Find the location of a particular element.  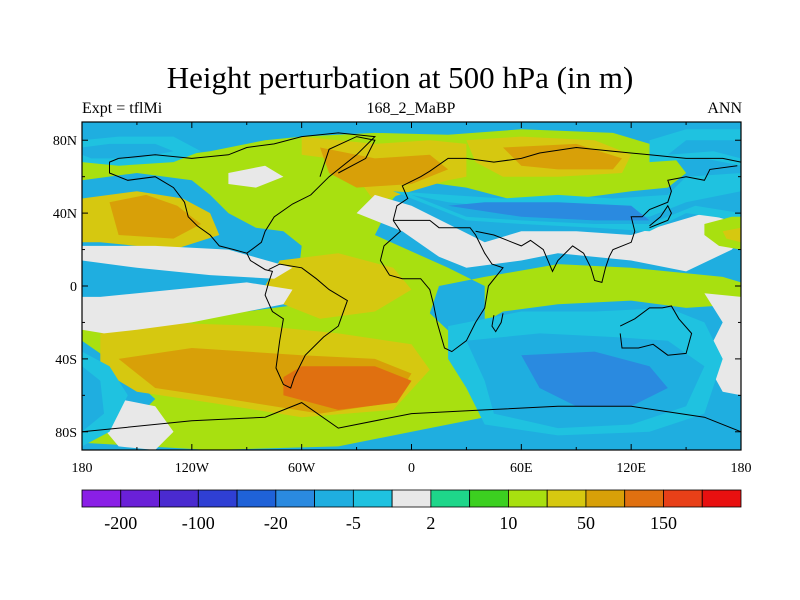

colorbar-label-0: -200 is located at coordinates (120, 523).